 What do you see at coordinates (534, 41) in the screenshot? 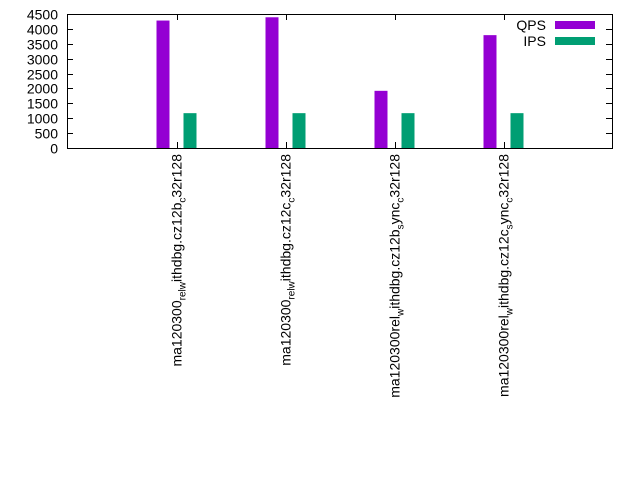
I see `legend-label-ips: IPS` at bounding box center [534, 41].